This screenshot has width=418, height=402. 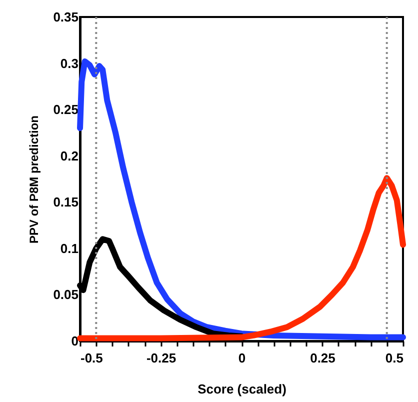 I want to click on y-tick-label: 0.25, so click(x=65, y=110).